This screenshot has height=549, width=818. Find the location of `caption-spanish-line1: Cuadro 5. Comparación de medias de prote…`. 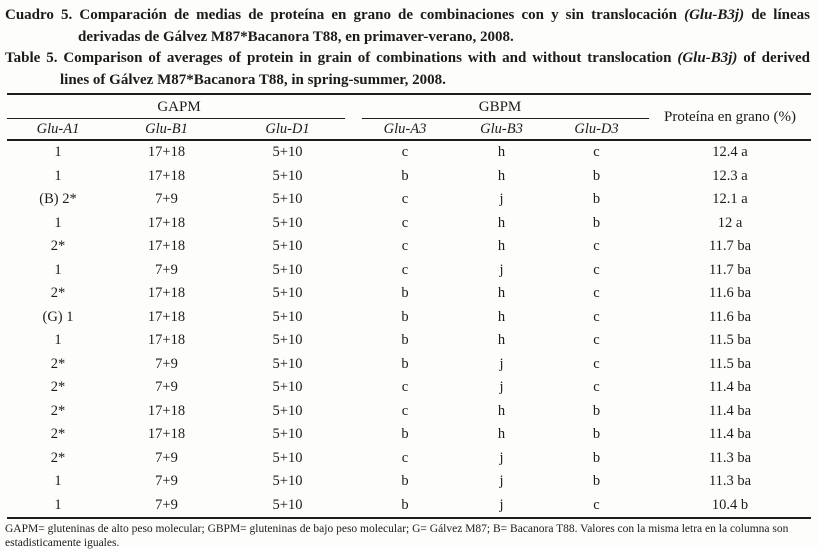

caption-spanish-line1: Cuadro 5. Comparación de medias de prote… is located at coordinates (407, 16).